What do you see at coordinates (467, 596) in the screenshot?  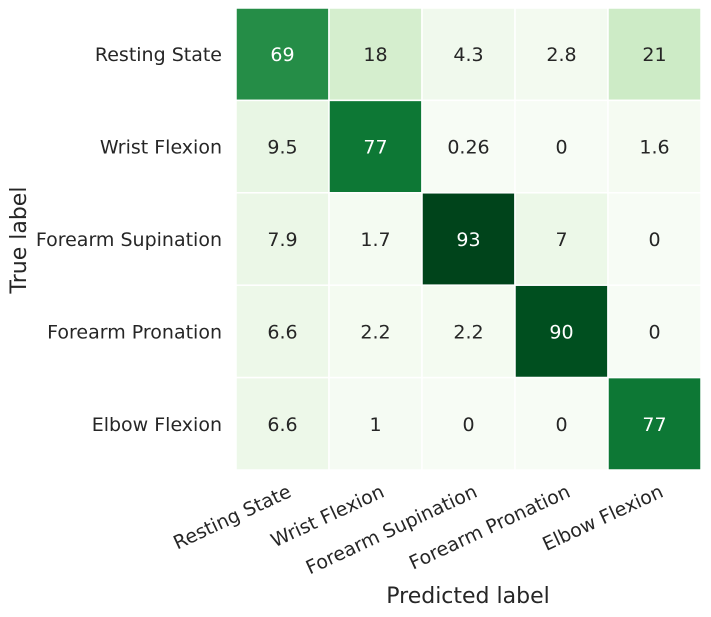 I see `x-axis-label: Predicted label` at bounding box center [467, 596].